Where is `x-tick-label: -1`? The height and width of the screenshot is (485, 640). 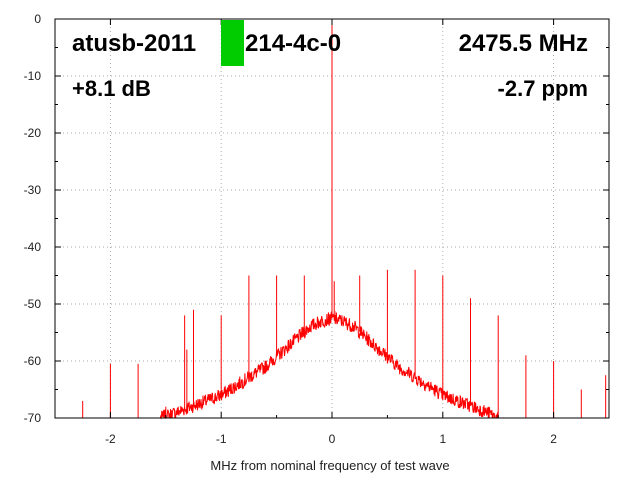 x-tick-label: -1 is located at coordinates (221, 439).